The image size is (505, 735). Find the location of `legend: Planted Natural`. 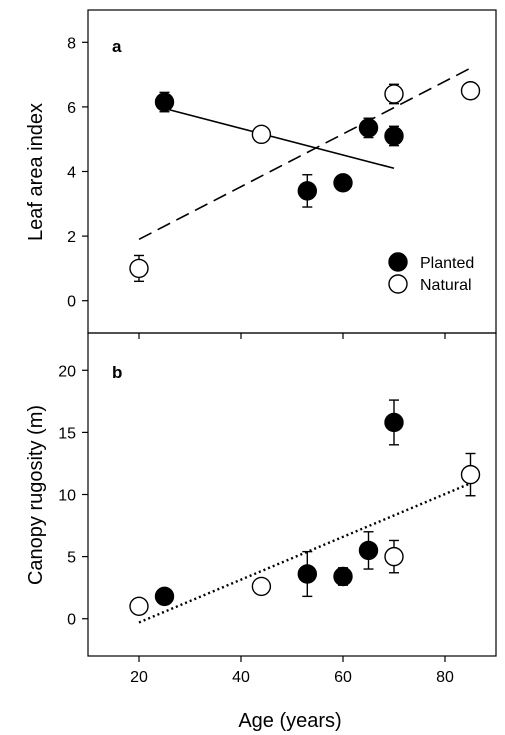

legend: Planted Natural is located at coordinates (431, 273).